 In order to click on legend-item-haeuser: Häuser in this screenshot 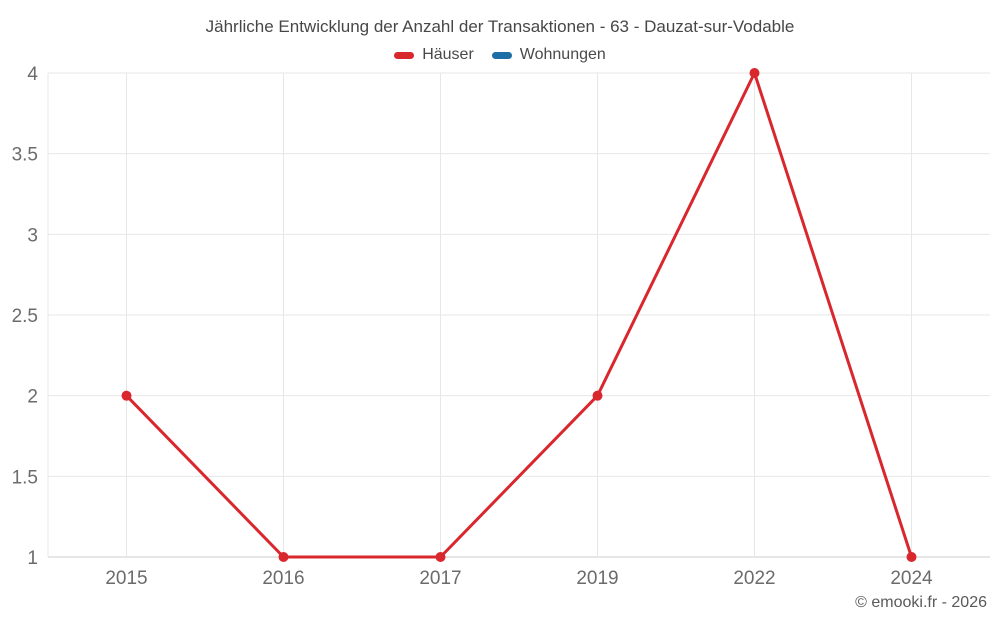, I will do `click(434, 55)`.